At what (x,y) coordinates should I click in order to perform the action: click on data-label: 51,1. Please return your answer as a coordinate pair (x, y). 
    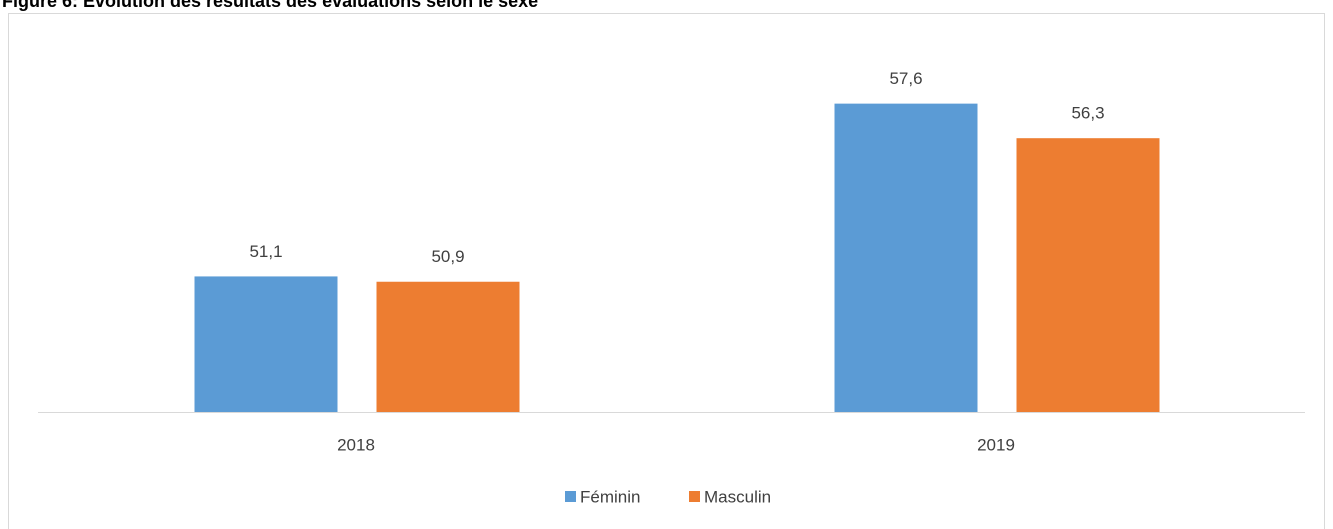
    Looking at the image, I should click on (265, 251).